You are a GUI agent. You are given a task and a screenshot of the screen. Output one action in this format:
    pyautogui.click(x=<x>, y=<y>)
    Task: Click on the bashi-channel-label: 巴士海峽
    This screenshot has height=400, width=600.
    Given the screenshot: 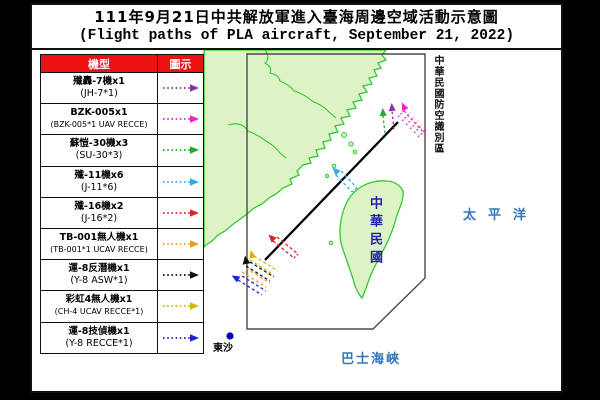 What is the action you would take?
    pyautogui.click(x=371, y=359)
    